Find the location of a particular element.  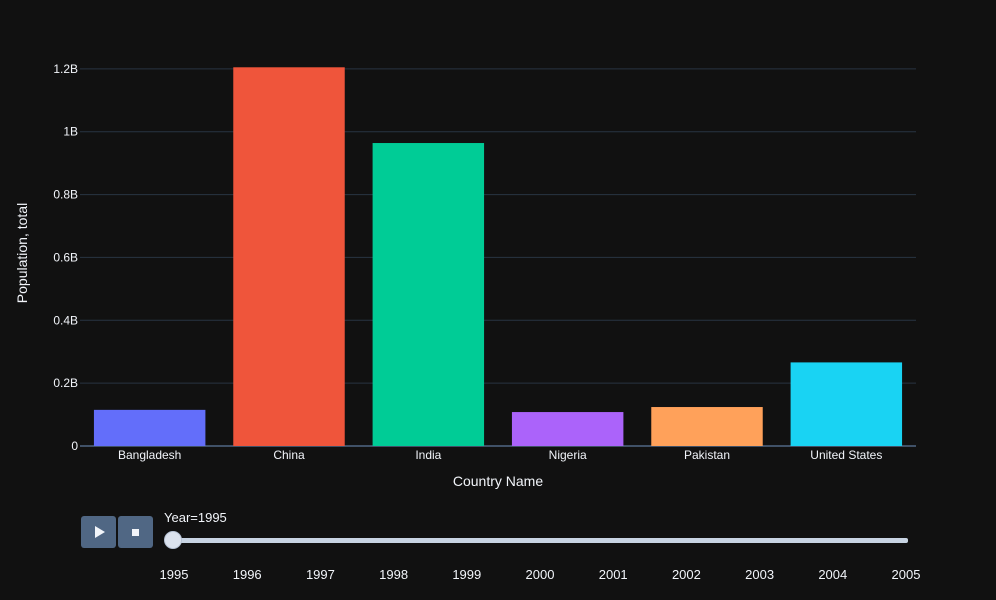

x-tick-label: Nigeria is located at coordinates (568, 455).